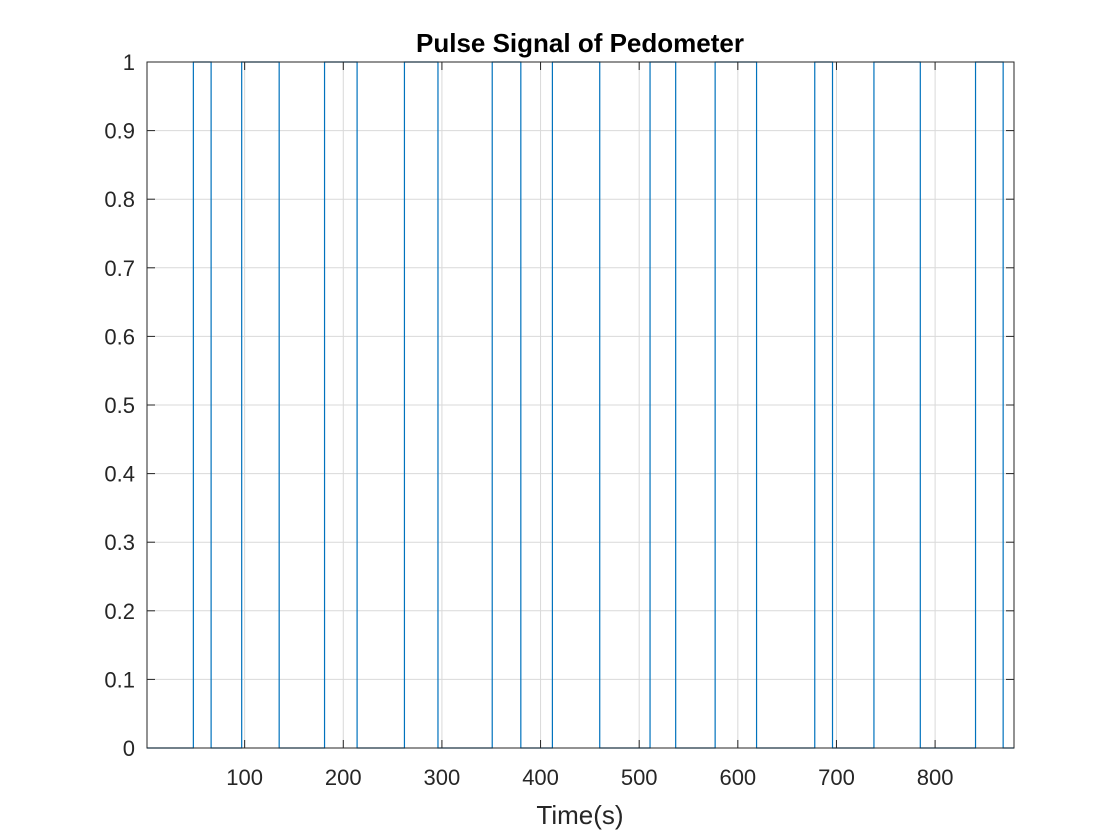 Image resolution: width=1120 pixels, height=840 pixels. Describe the element at coordinates (119, 199) in the screenshot. I see `y-tick-label: 0.8` at that location.